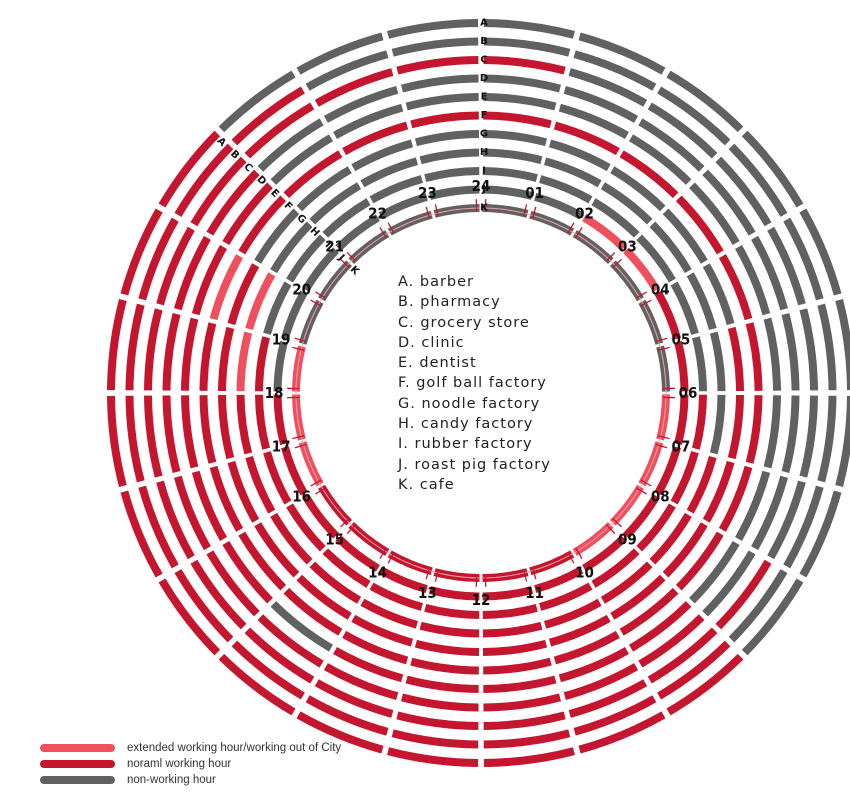  Describe the element at coordinates (311, 464) in the screenshot. I see `segment-K-h16` at that location.